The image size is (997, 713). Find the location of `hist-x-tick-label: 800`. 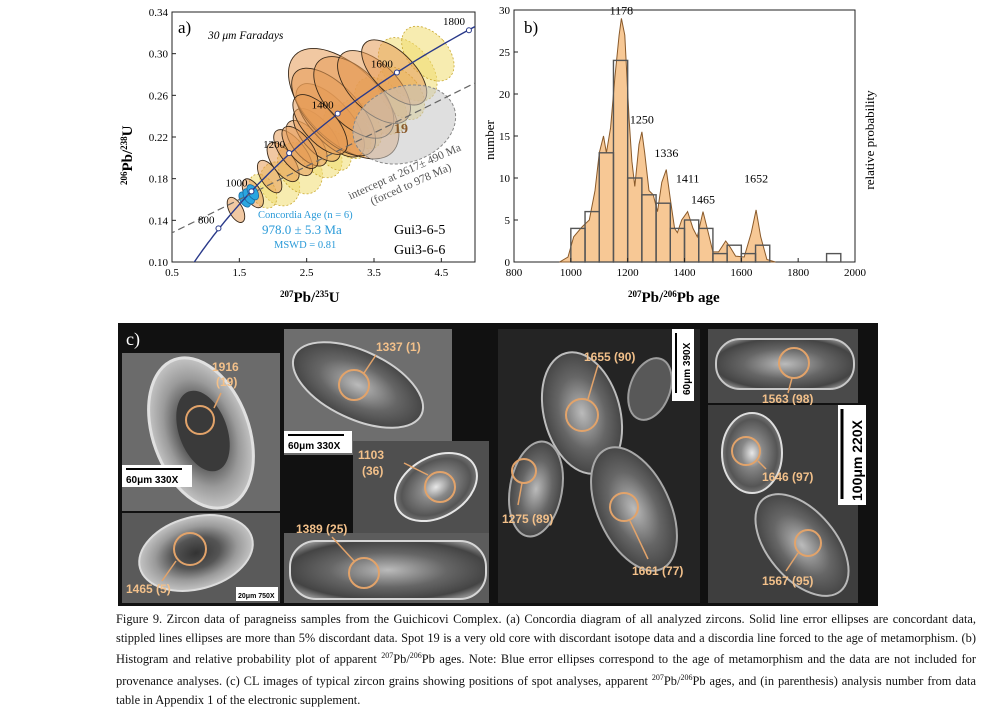

hist-x-tick-label: 800 is located at coordinates (514, 273).